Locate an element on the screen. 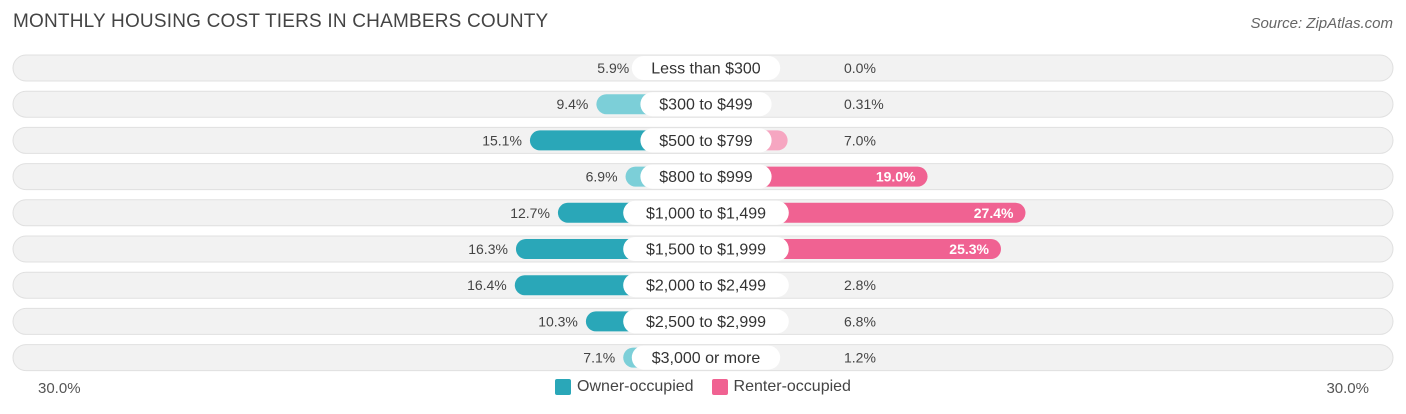 This screenshot has height=414, width=1406. value-label-owner: 16.4% is located at coordinates (487, 285).